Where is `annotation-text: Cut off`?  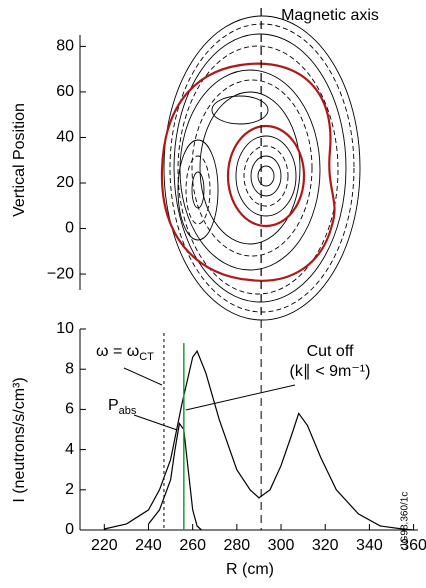
annotation-text: Cut off is located at coordinates (330, 351).